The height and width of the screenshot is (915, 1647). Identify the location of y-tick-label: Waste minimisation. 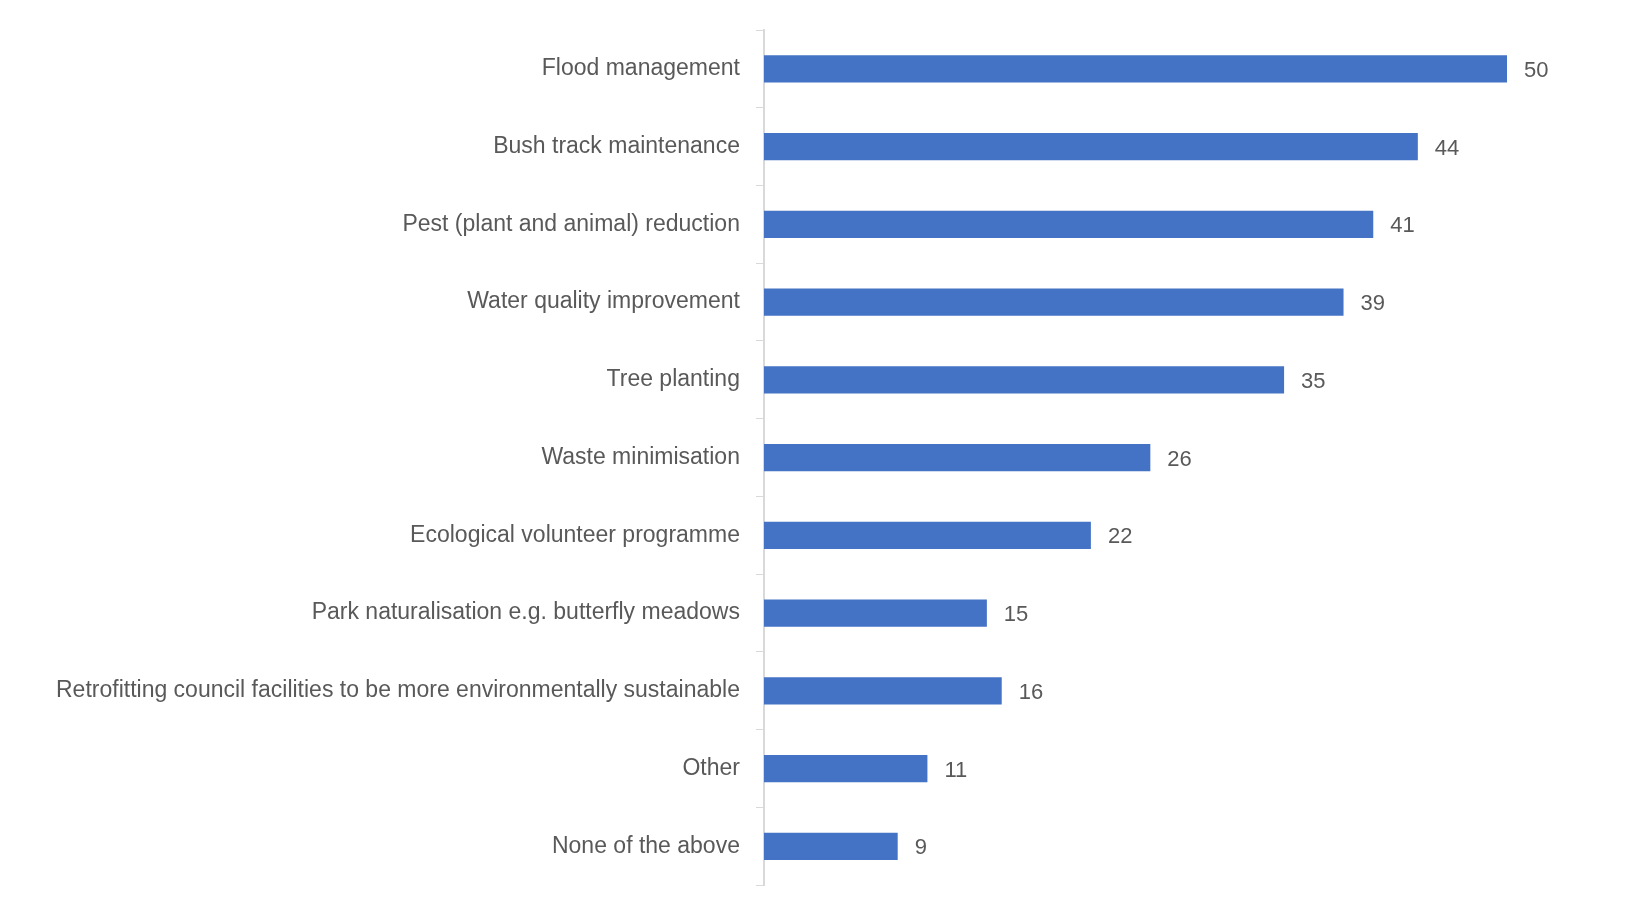
(640, 455).